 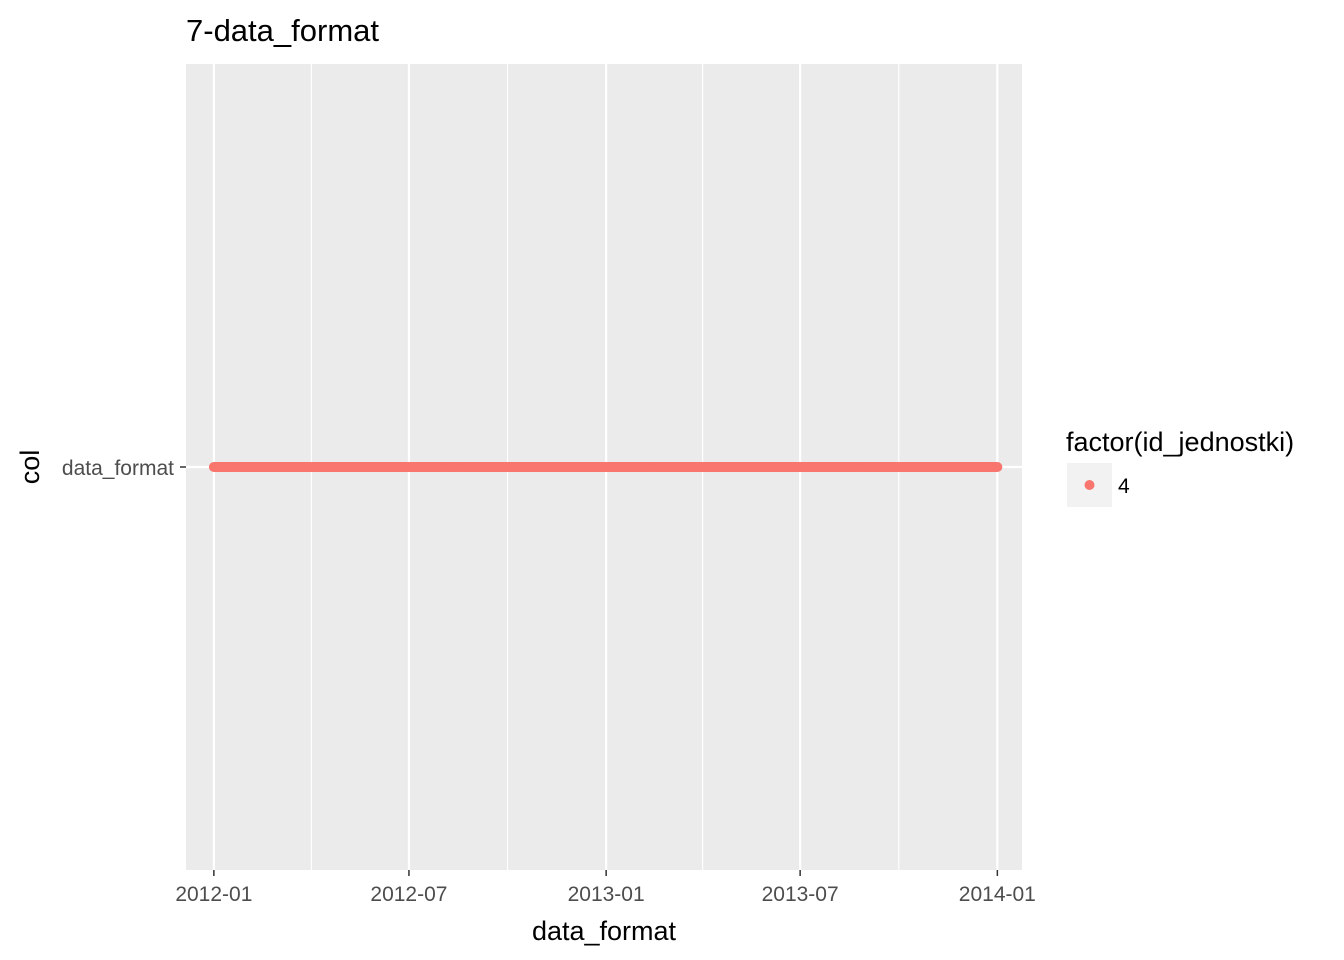 I want to click on legend-title: factor(id_jednostki), so click(x=1180, y=442).